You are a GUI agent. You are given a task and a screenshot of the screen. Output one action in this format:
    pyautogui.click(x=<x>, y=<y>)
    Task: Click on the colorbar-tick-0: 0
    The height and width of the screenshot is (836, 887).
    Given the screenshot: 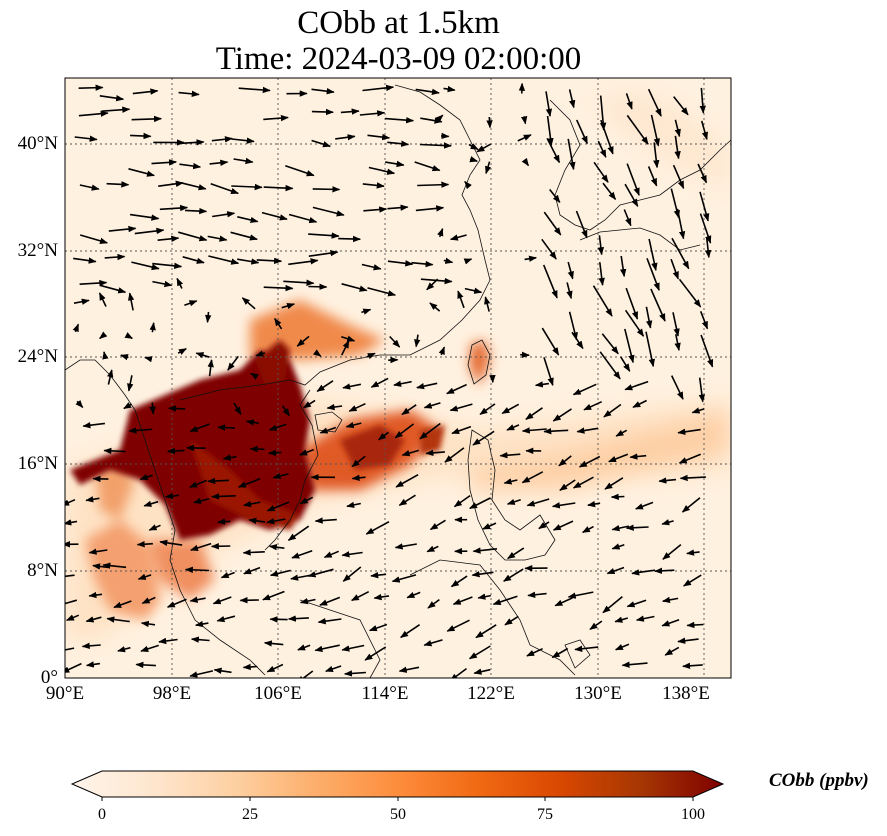 What is the action you would take?
    pyautogui.click(x=102, y=814)
    